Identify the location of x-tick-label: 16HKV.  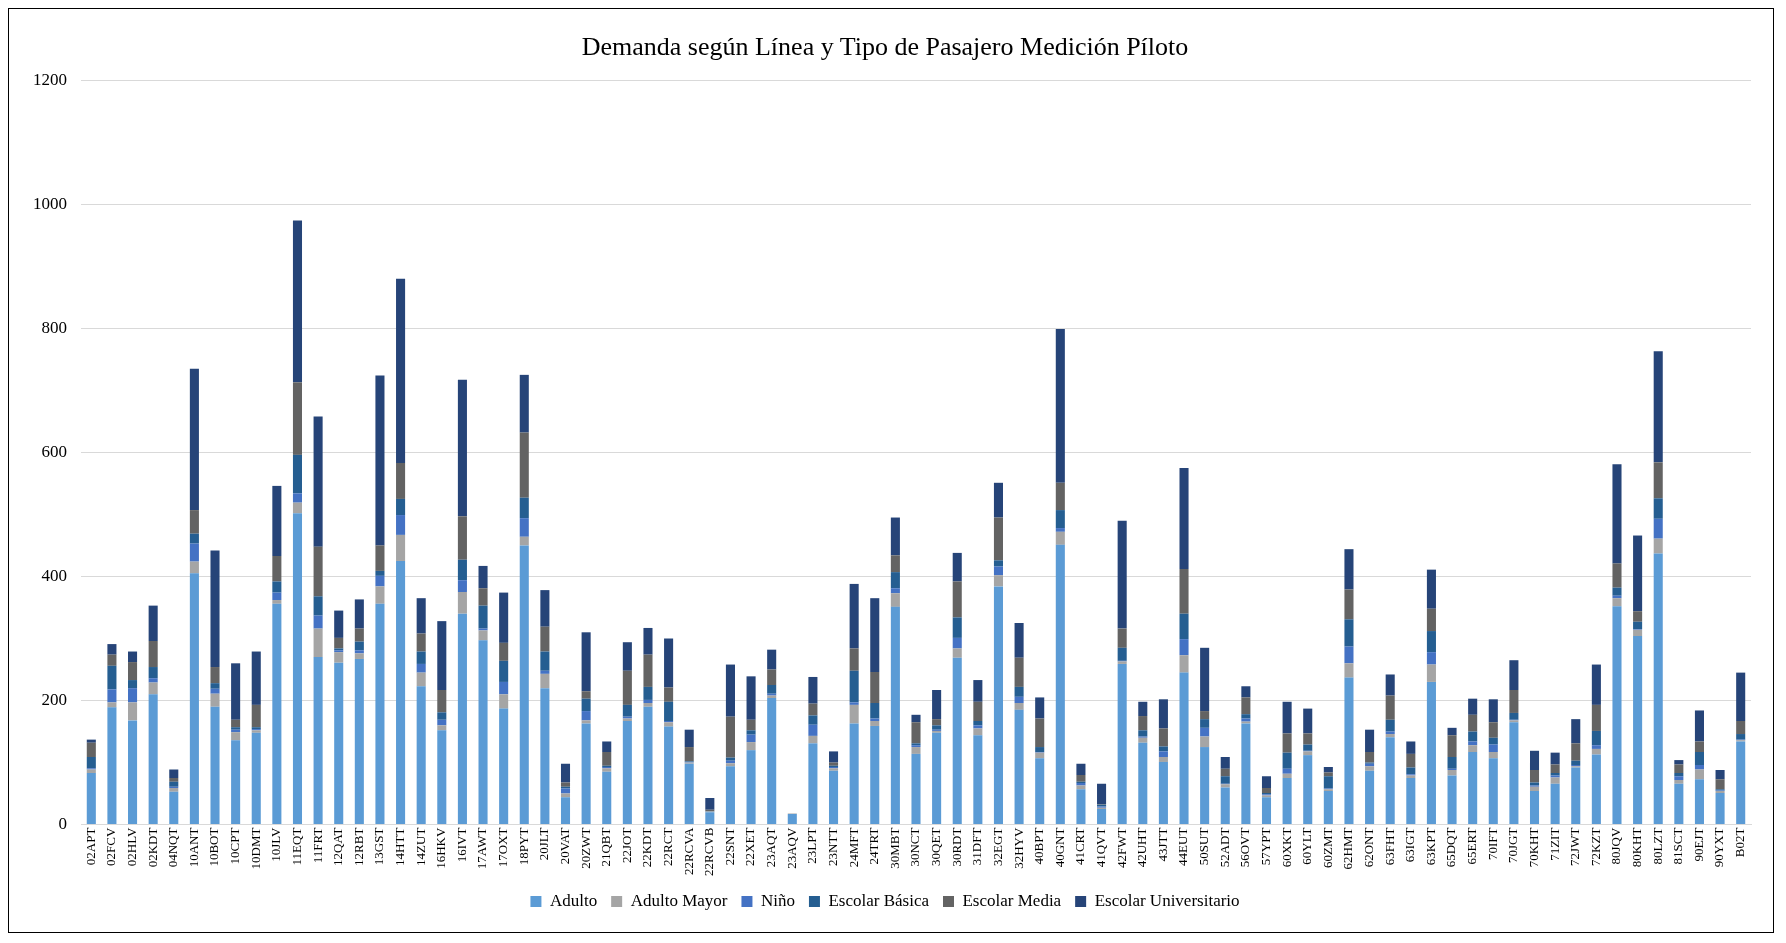
(441, 847).